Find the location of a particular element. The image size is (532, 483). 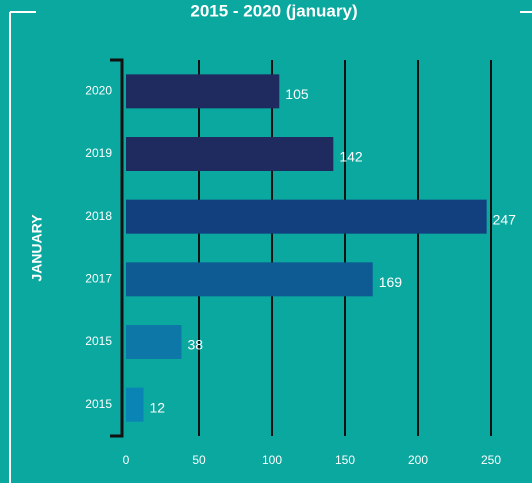

value-label: 105 is located at coordinates (297, 94).